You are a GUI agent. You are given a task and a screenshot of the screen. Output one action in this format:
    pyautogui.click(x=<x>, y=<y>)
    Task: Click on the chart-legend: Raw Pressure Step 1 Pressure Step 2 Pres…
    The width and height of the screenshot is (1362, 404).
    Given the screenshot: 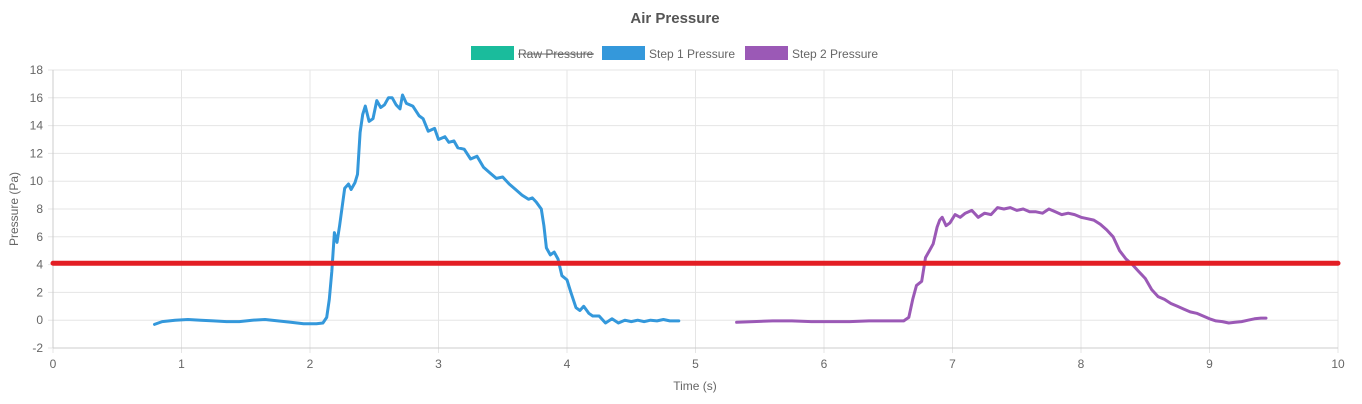 What is the action you would take?
    pyautogui.click(x=674, y=53)
    